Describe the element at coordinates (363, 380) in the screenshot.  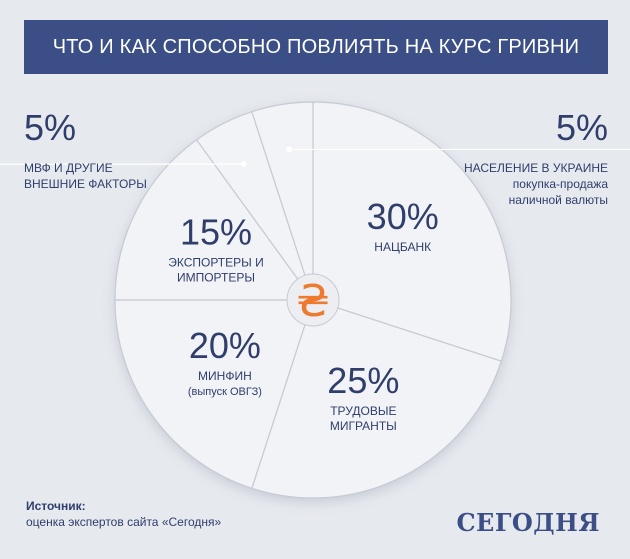
I see `slice-value-label: 25%` at that location.